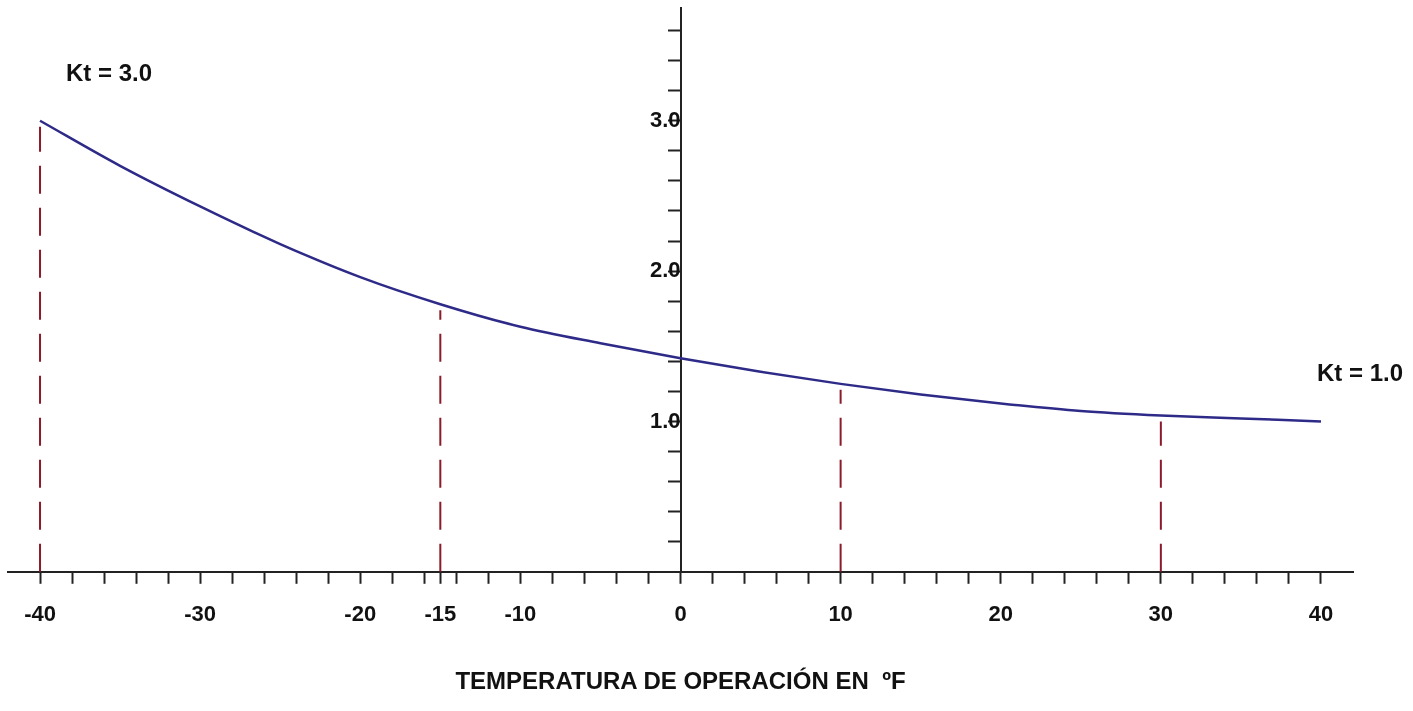  Describe the element at coordinates (665, 119) in the screenshot. I see `y-tick-label: 3.0` at that location.